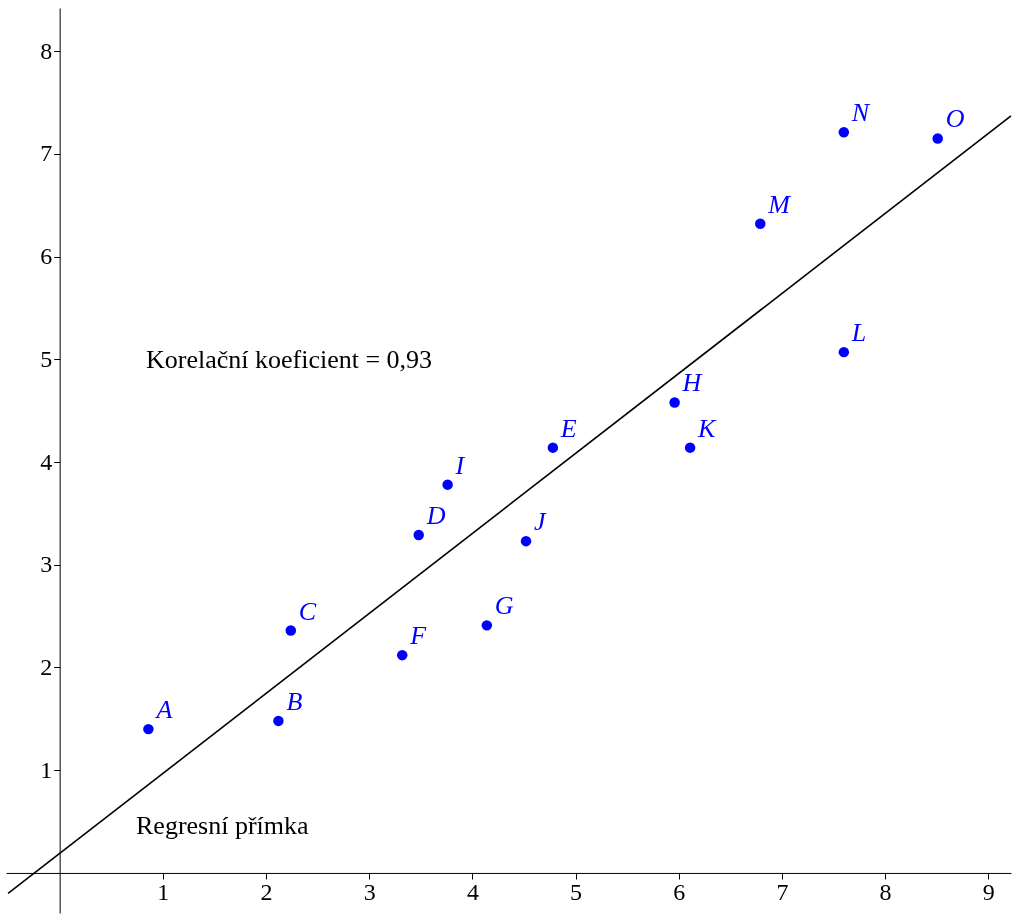 The height and width of the screenshot is (924, 1017). What do you see at coordinates (46, 358) in the screenshot?
I see `y-tick-label: 5` at bounding box center [46, 358].